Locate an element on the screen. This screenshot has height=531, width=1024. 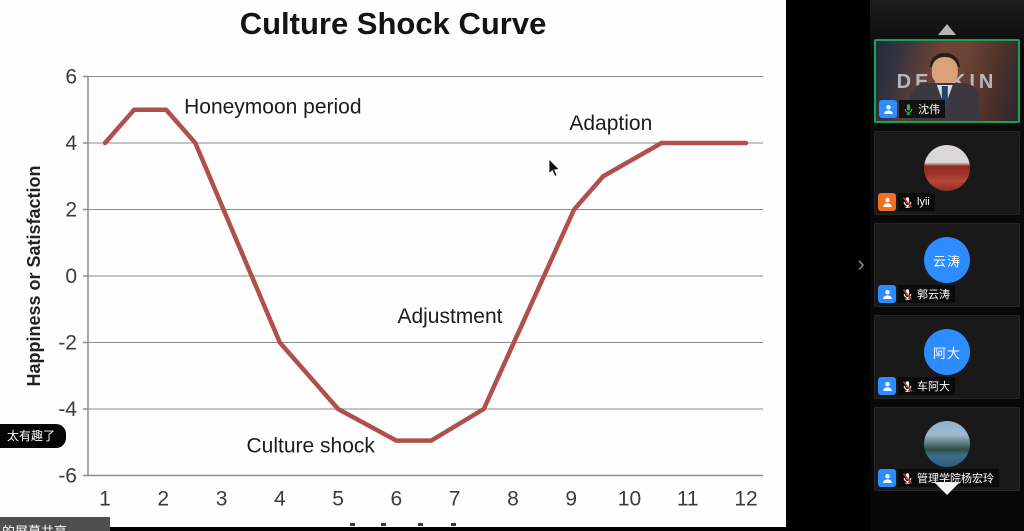
participant-tile: 管理学院杨宏玲 is located at coordinates (947, 449).